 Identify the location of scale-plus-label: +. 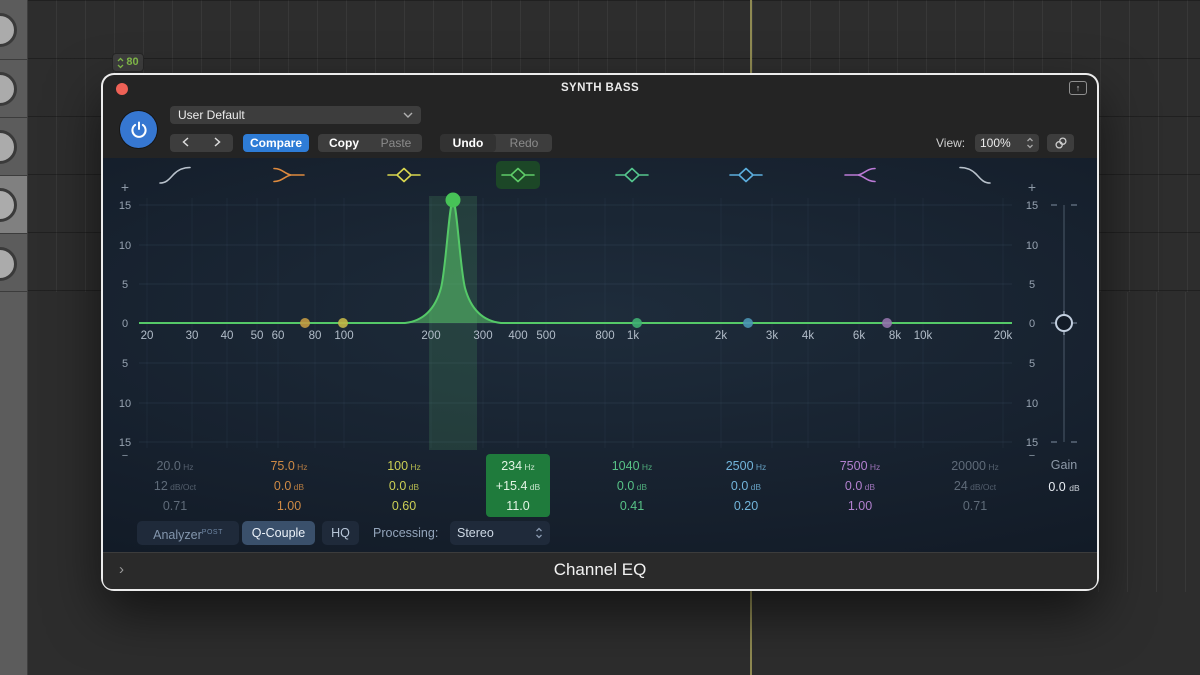
(125, 187).